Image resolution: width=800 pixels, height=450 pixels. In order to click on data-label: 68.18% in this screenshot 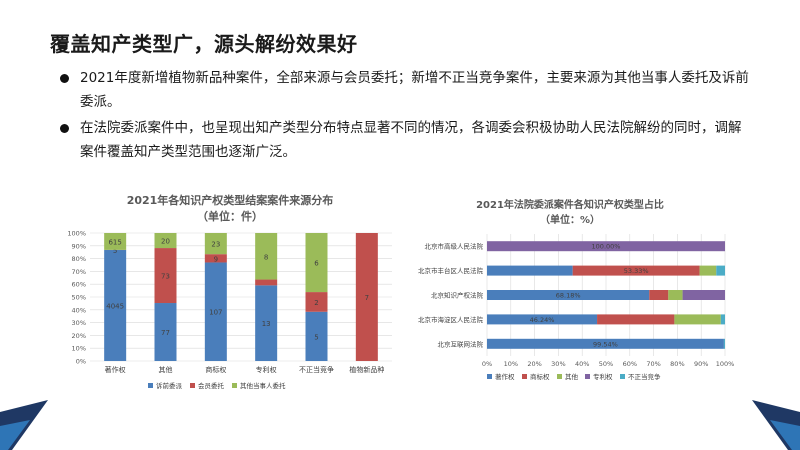, I will do `click(568, 296)`.